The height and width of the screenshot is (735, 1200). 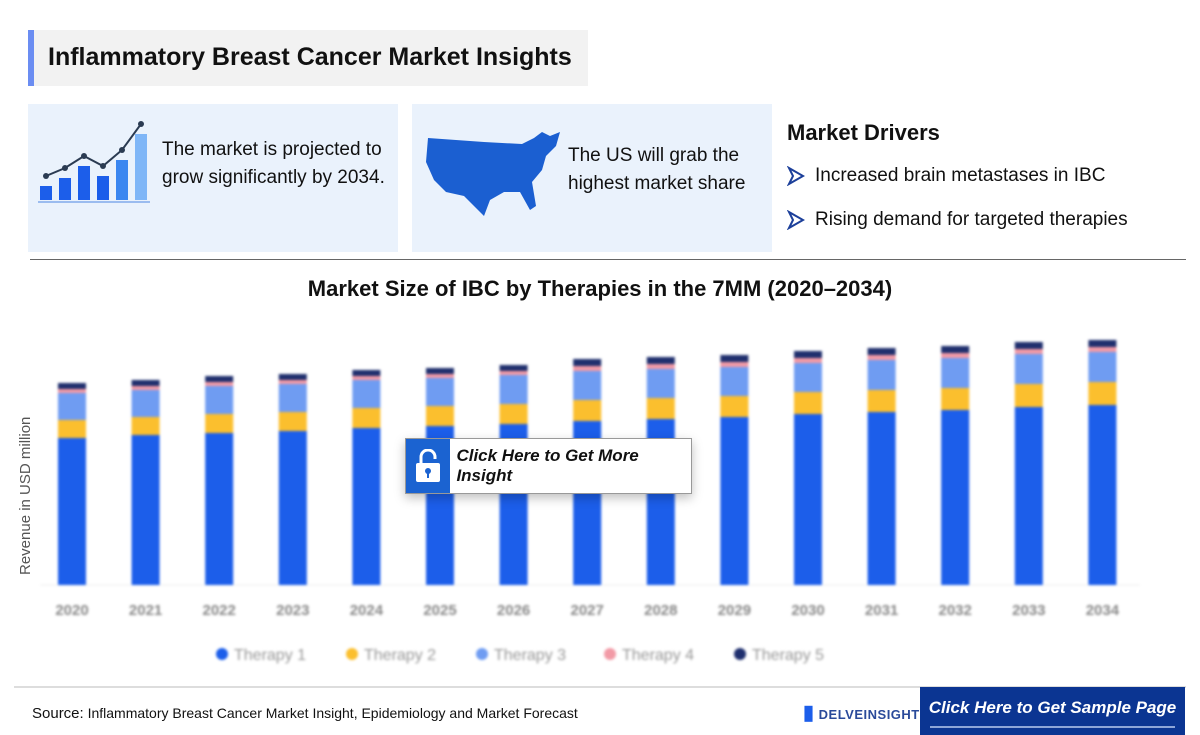 I want to click on driver-item: Increased brain metastases in IBC, so click(x=957, y=176).